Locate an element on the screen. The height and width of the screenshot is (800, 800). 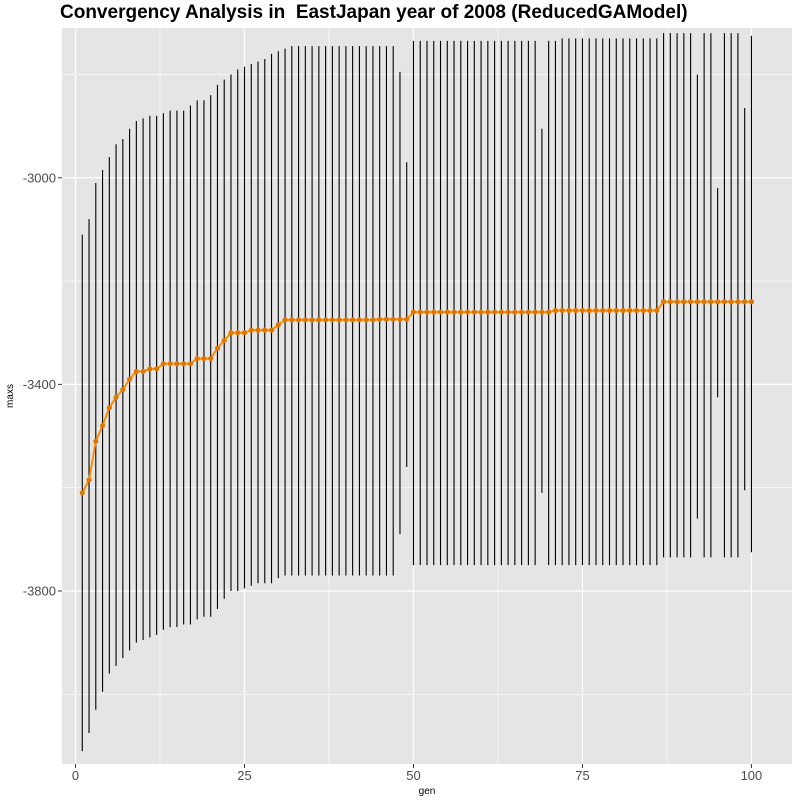
x-tick-label: 100 is located at coordinates (752, 775).